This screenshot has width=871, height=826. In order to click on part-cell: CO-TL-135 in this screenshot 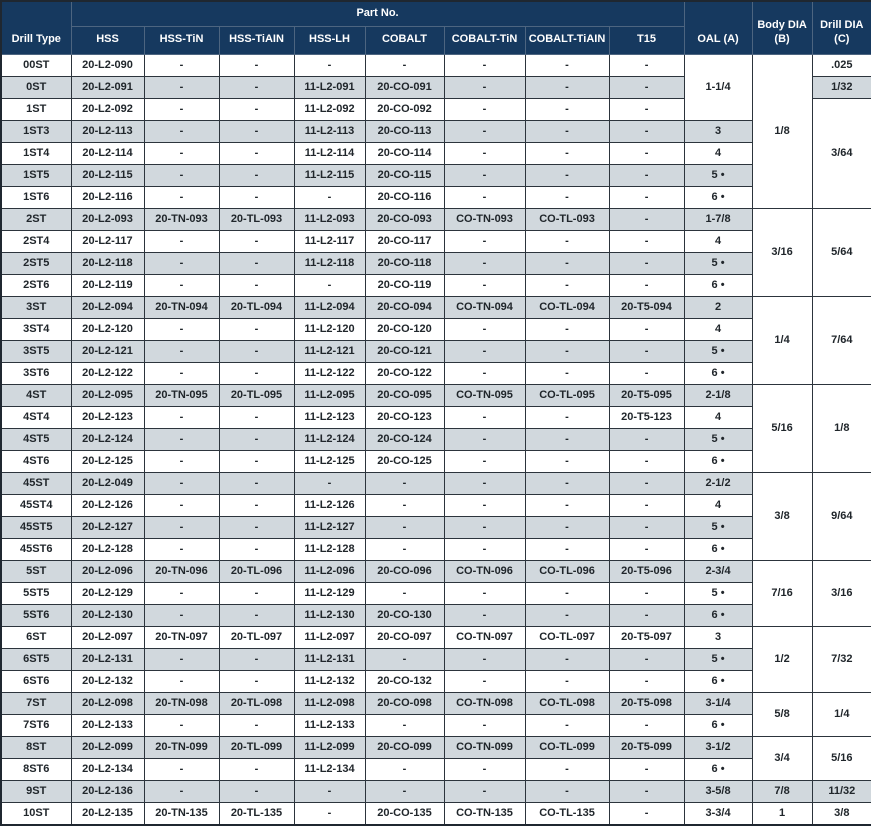, I will do `click(567, 813)`.